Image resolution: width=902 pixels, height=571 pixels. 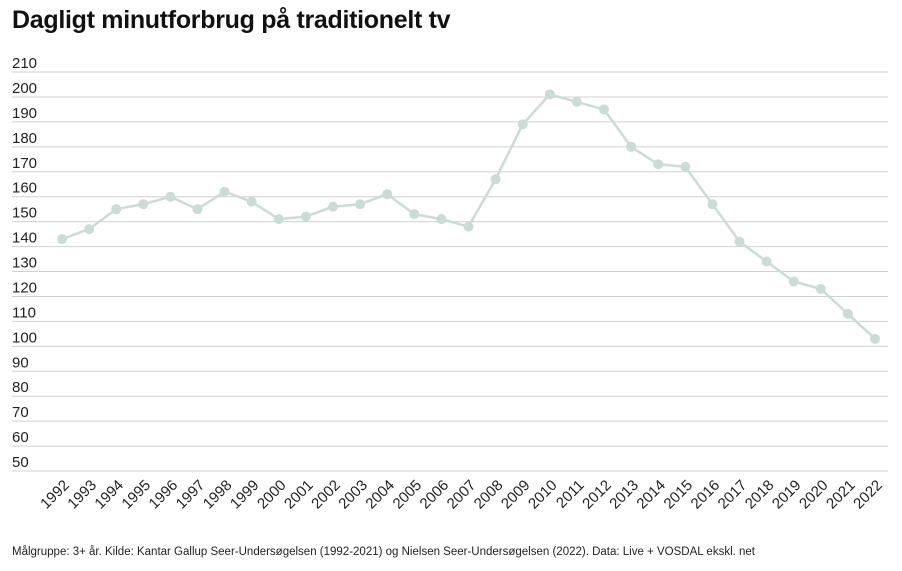 What do you see at coordinates (875, 338) in the screenshot?
I see `data-point-2022` at bounding box center [875, 338].